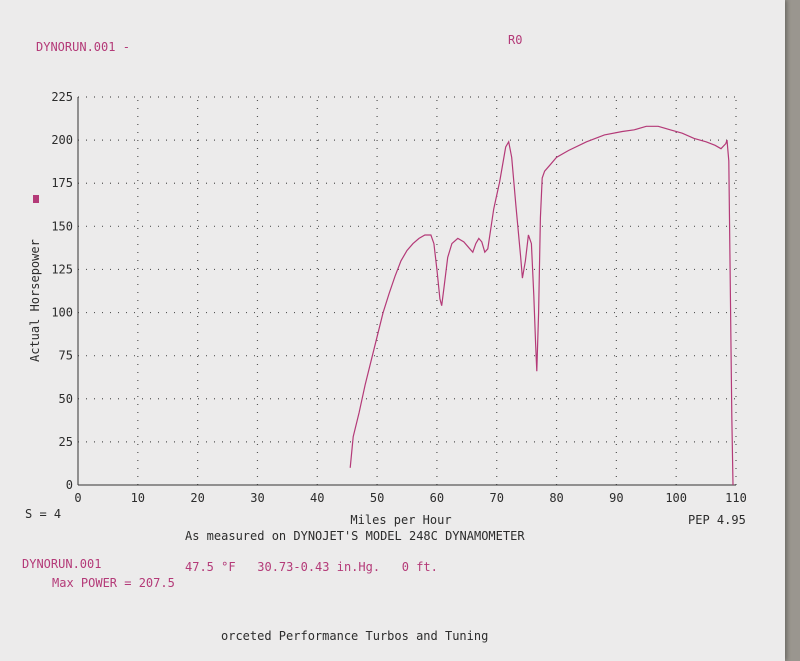 This screenshot has width=800, height=661. I want to click on run-code: R0, so click(515, 40).